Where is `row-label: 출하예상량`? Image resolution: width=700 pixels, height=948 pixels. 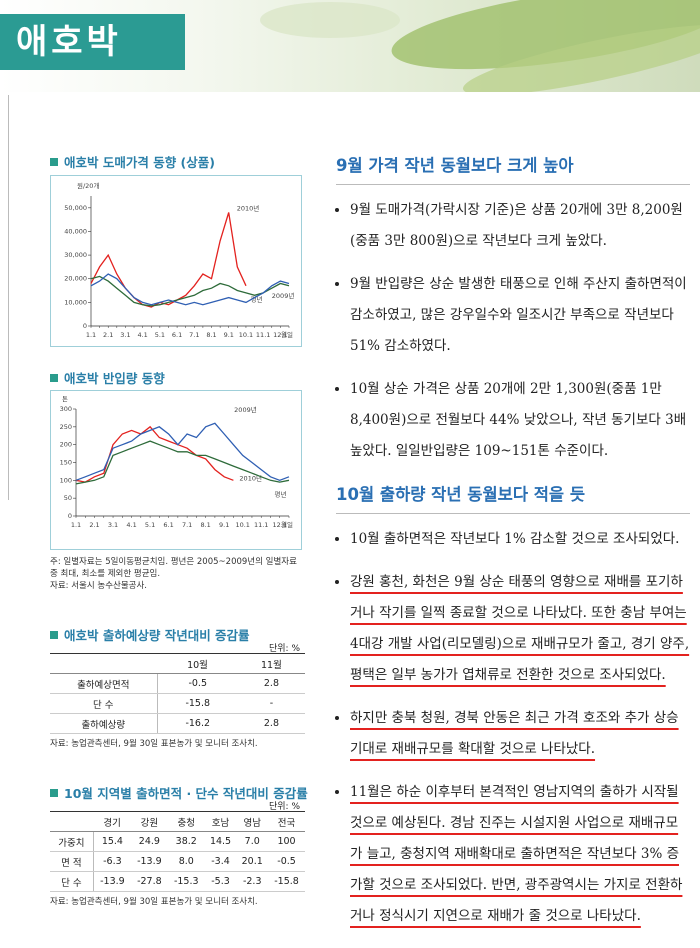 row-label: 출하예상량 is located at coordinates (104, 723).